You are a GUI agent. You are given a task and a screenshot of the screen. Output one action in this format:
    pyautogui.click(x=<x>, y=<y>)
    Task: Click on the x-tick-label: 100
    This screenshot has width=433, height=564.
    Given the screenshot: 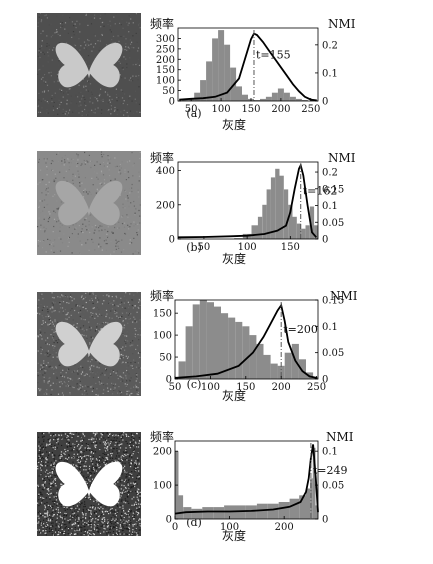 What is the action you would take?
    pyautogui.click(x=229, y=527)
    